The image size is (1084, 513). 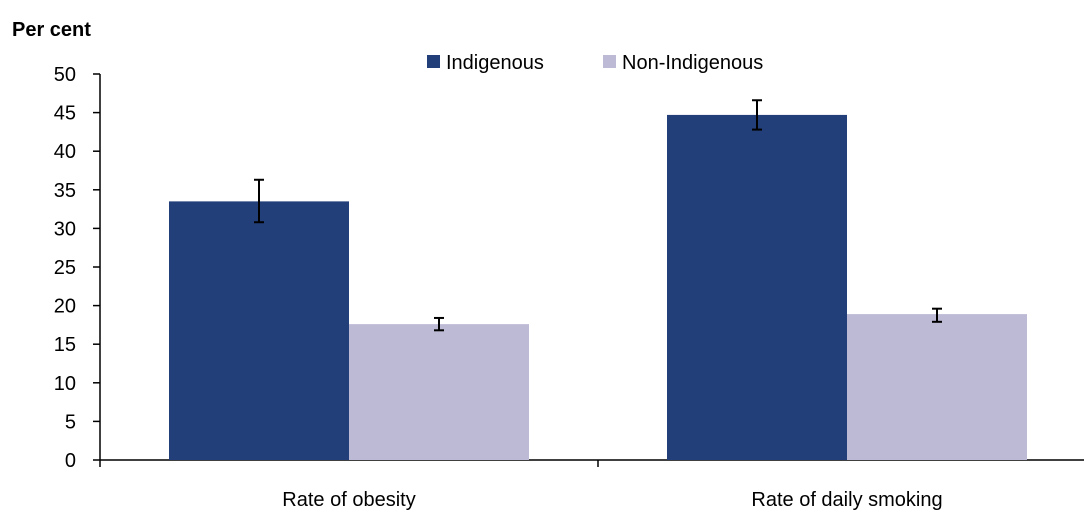 I want to click on y-tick-label: 35, so click(x=65, y=191).